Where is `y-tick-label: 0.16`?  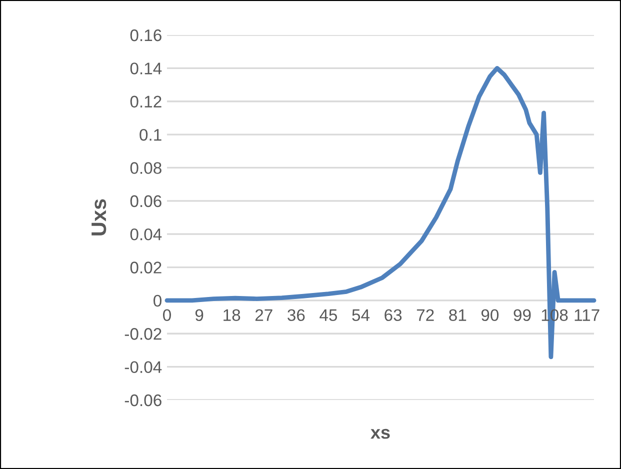
y-tick-label: 0.16 is located at coordinates (146, 35).